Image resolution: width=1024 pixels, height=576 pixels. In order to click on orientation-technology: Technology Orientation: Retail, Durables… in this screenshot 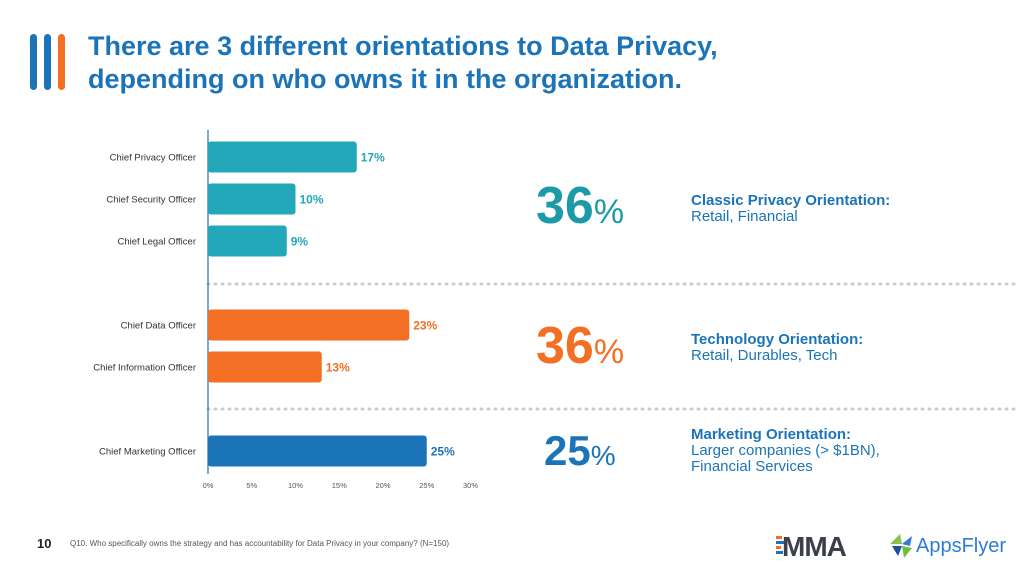, I will do `click(841, 348)`.